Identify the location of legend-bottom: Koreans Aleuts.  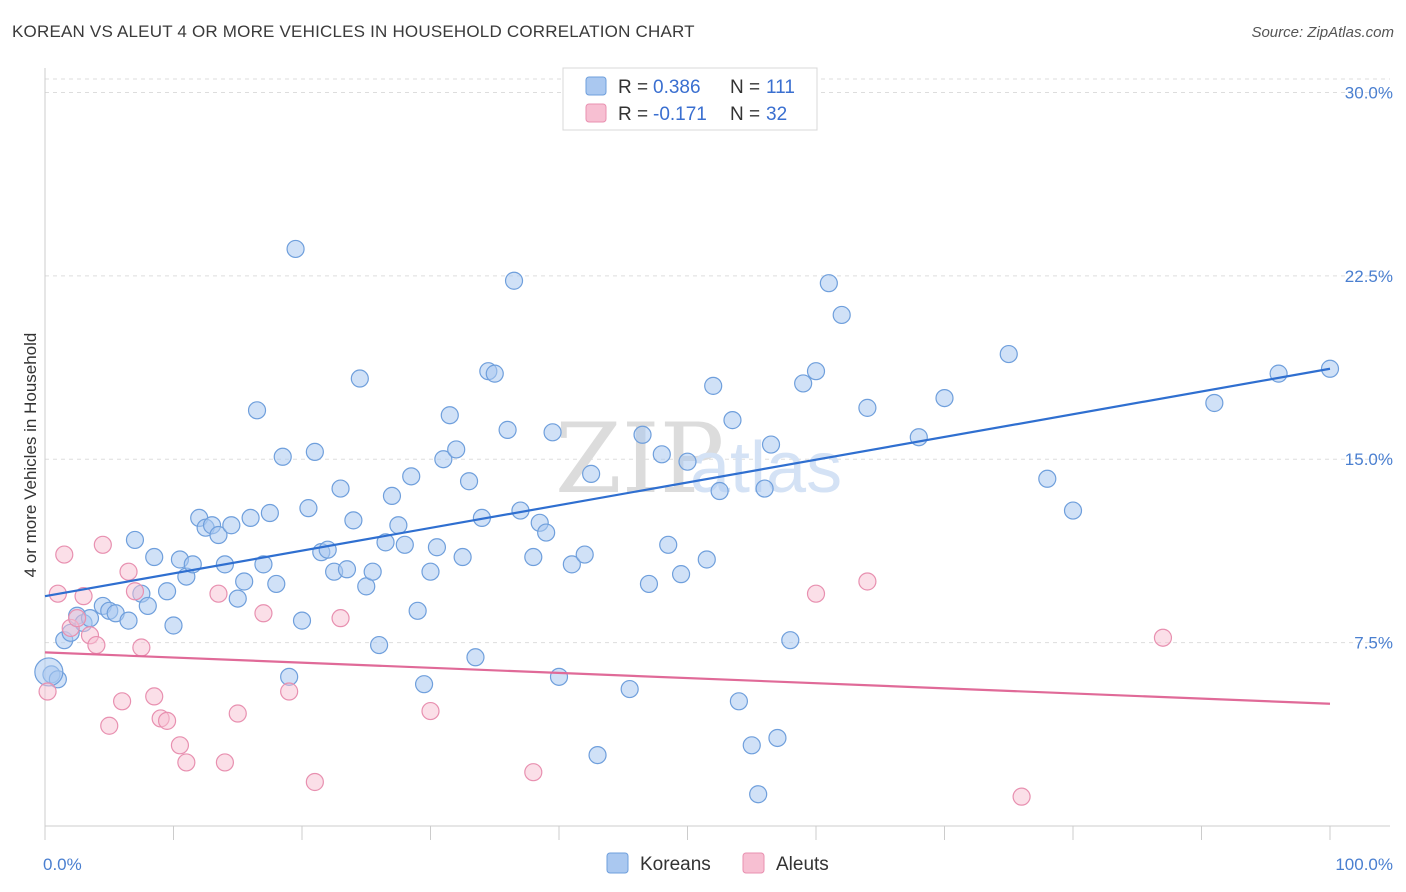
(717, 863).